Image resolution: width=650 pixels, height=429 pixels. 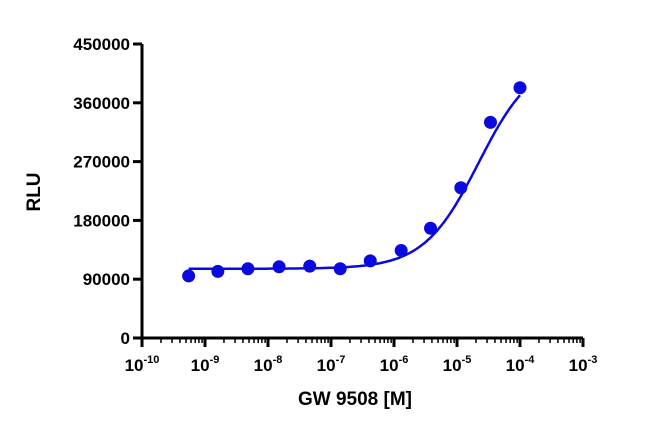 I want to click on y-tick-label: 270000, so click(x=101, y=162).